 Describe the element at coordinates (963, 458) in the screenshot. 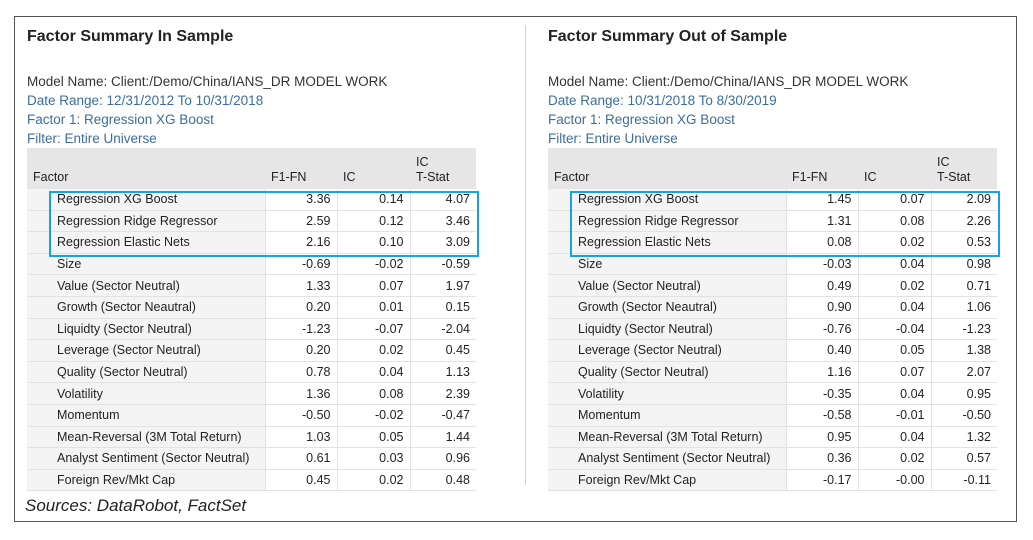

I see `ic-tstat-cell: 0.57` at that location.